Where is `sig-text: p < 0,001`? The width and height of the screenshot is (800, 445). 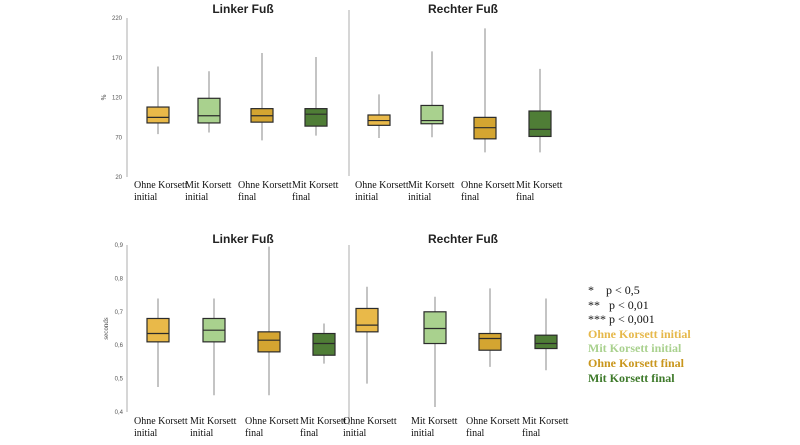
sig-text: p < 0,001 is located at coordinates (632, 319).